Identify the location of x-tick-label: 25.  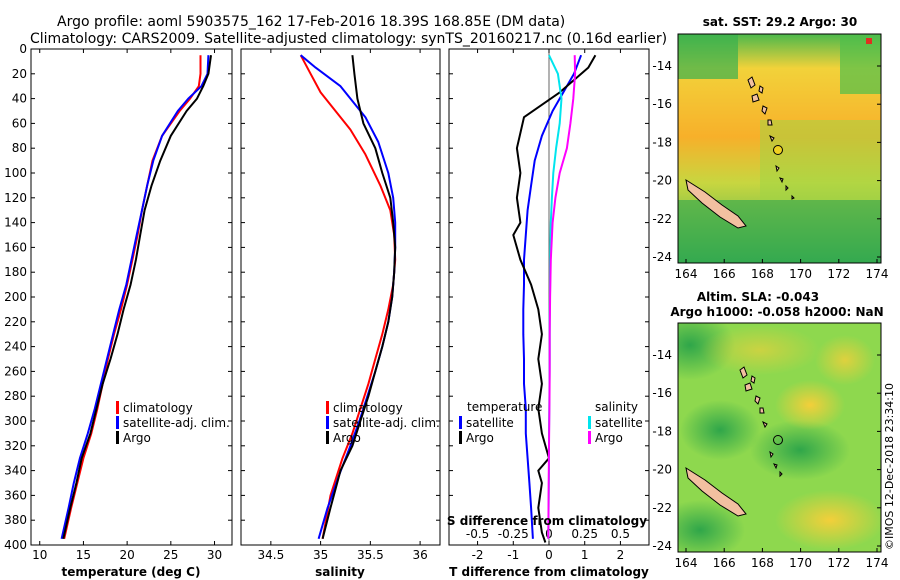
(170, 555).